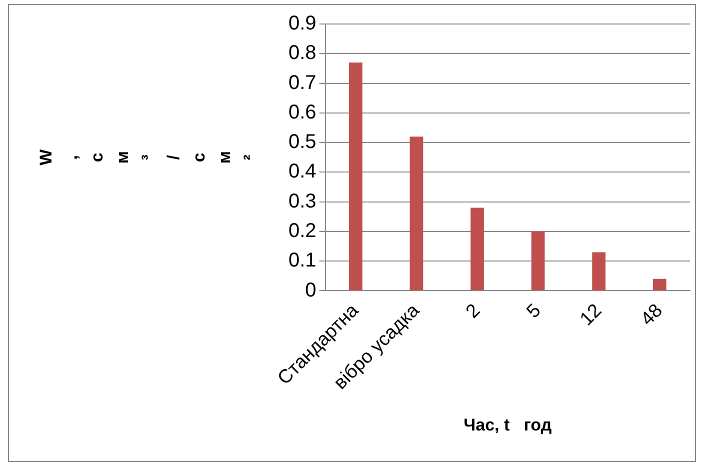 The height and width of the screenshot is (470, 704). I want to click on y-tick-label: 0.4, so click(302, 171).